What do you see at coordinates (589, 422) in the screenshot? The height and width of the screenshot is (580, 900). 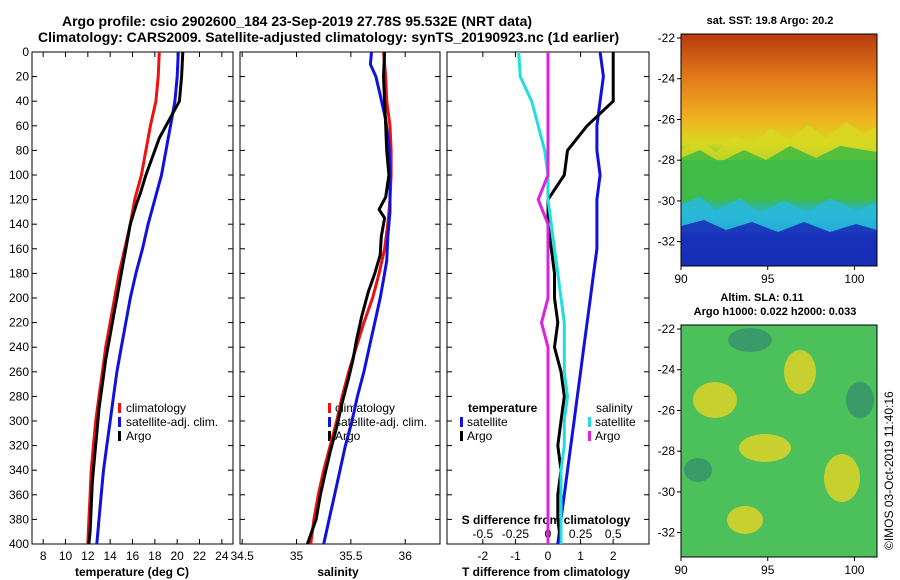 I see `legend-s-satellite-swatch` at bounding box center [589, 422].